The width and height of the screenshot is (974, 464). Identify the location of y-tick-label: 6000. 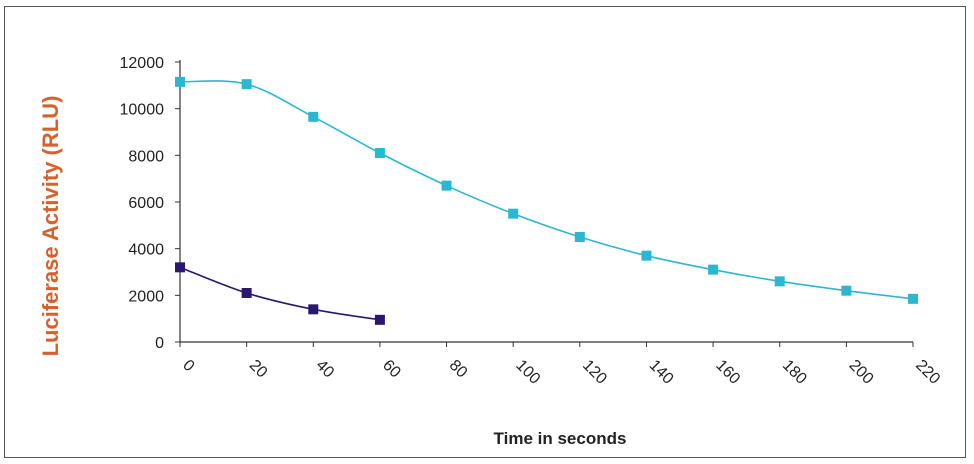
(146, 203).